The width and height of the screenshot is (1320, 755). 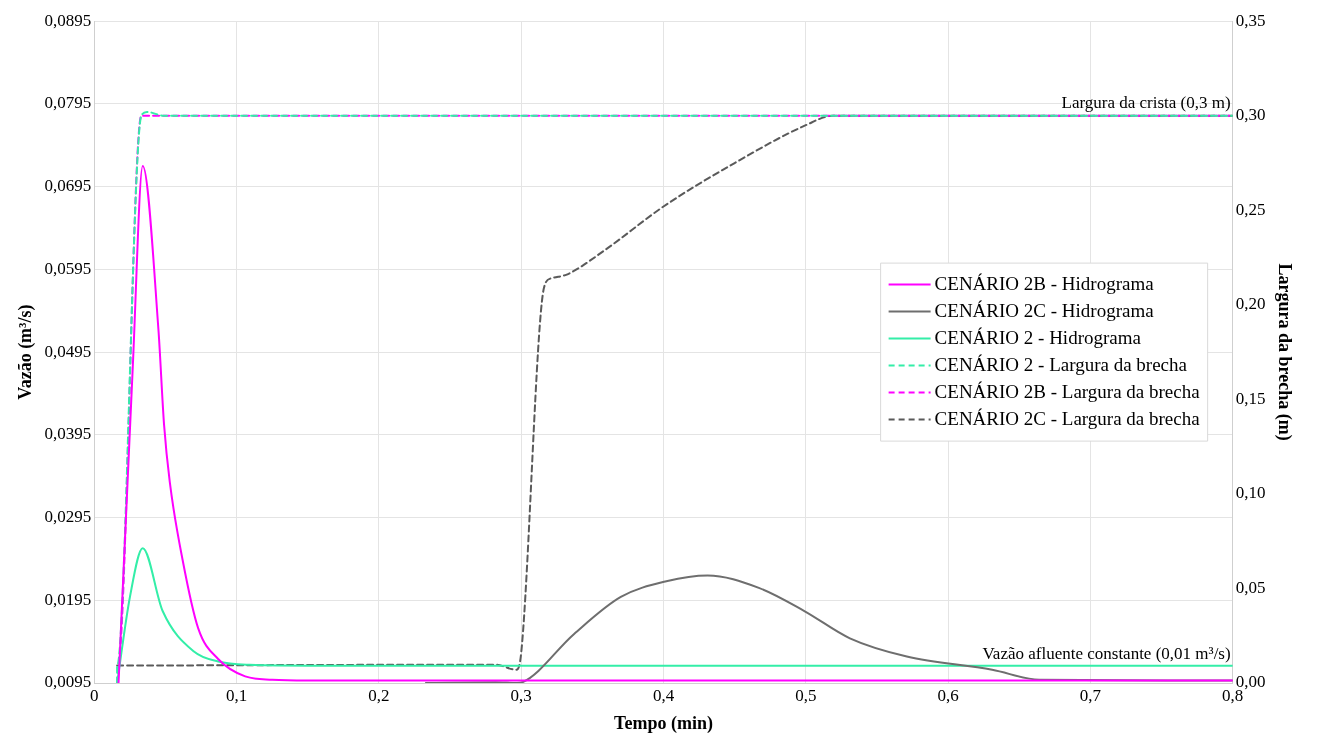 What do you see at coordinates (379, 695) in the screenshot?
I see `x-tick-label: 0,2` at bounding box center [379, 695].